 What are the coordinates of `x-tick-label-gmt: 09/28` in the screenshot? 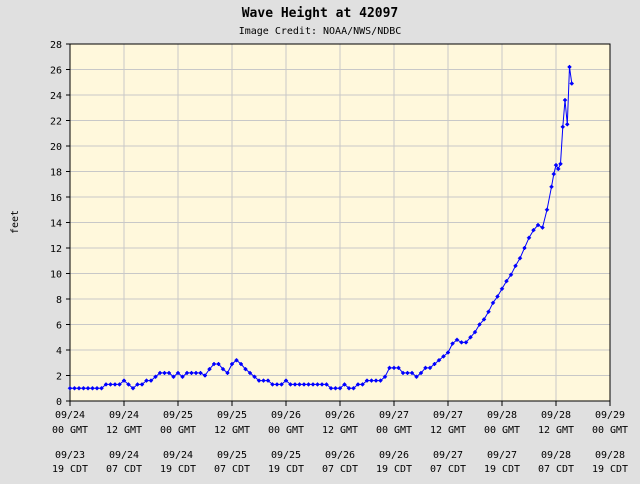 It's located at (556, 415).